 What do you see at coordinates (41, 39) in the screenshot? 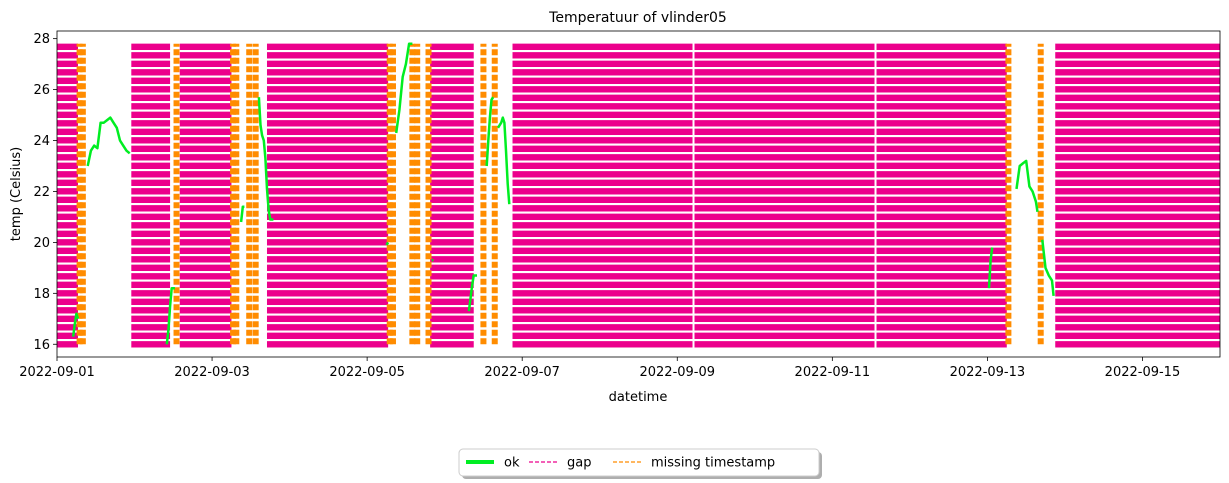
I see `y-tick-label: 28` at bounding box center [41, 39].